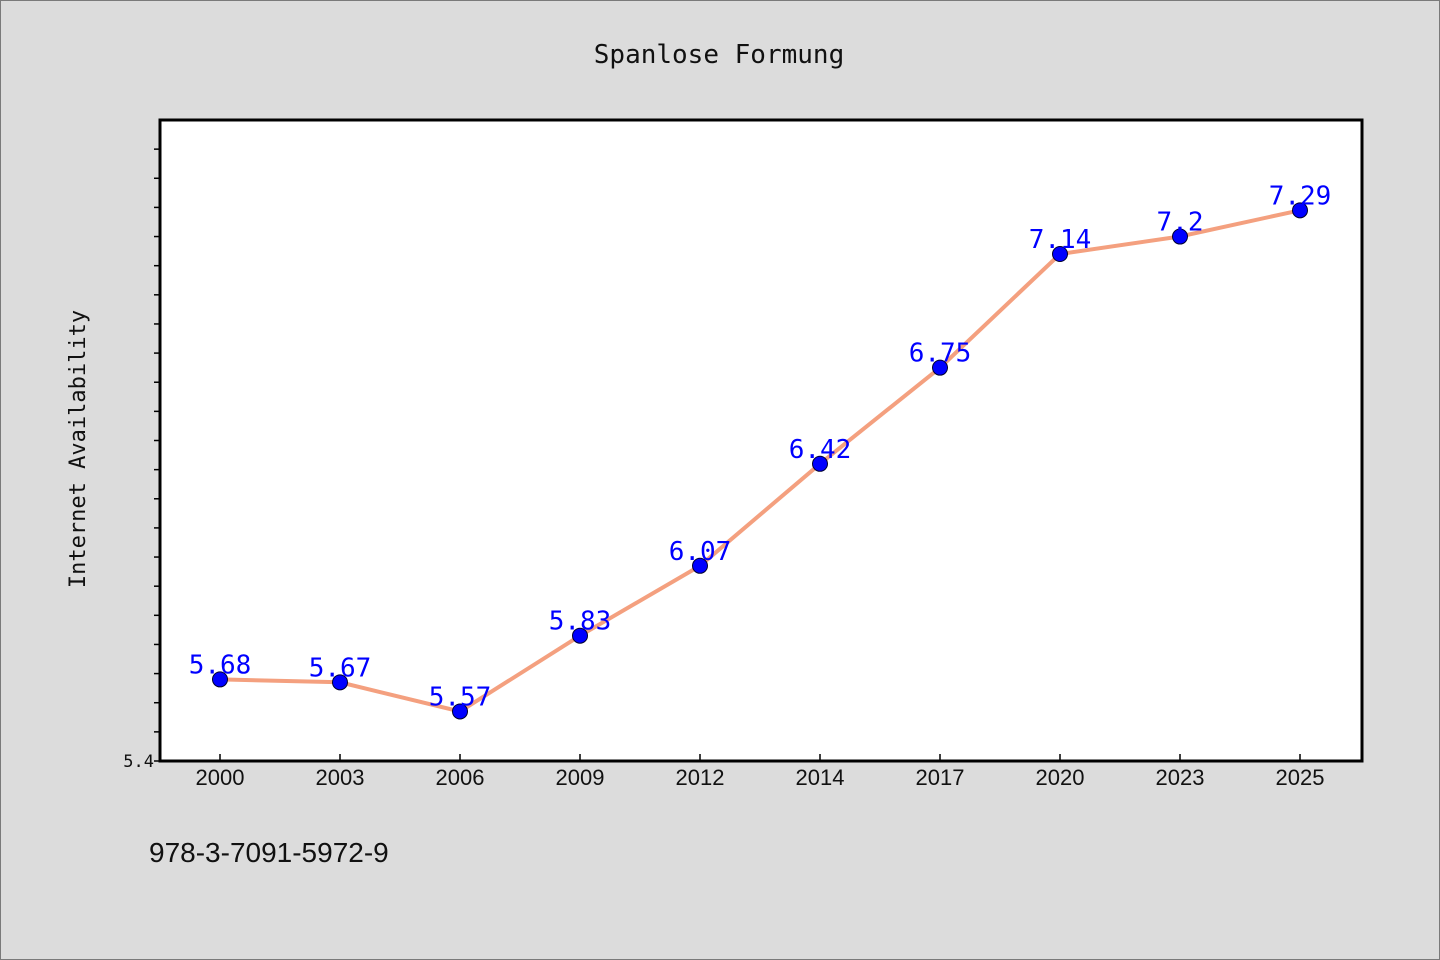 This screenshot has width=1440, height=960. What do you see at coordinates (141, 460) in the screenshot?
I see `y-axis-ticks: 5.4` at bounding box center [141, 460].